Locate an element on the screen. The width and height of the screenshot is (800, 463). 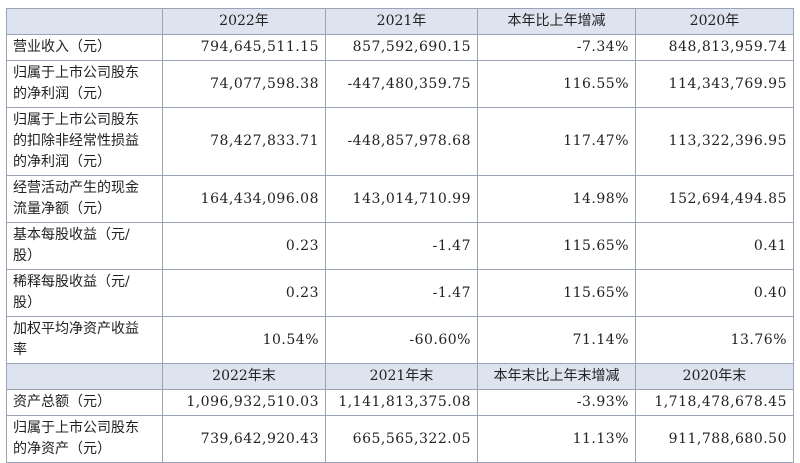
cell-value: 739,642,920.43 is located at coordinates (244, 439).